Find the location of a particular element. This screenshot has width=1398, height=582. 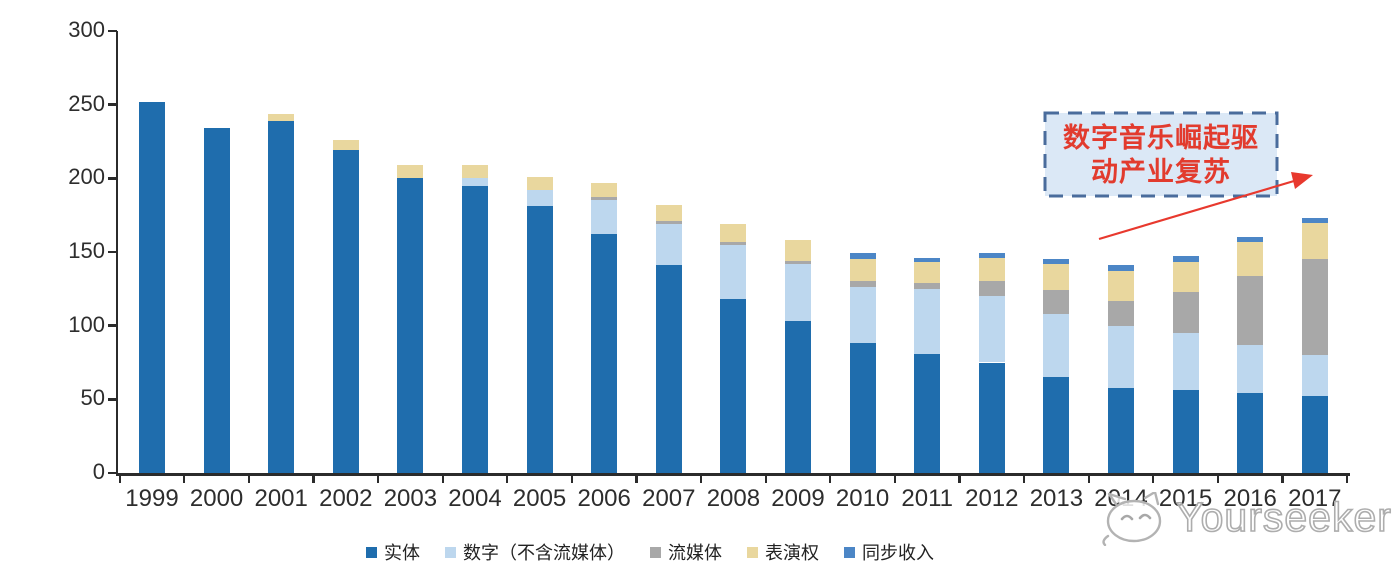

bar-segment-2011-streaming is located at coordinates (927, 285).